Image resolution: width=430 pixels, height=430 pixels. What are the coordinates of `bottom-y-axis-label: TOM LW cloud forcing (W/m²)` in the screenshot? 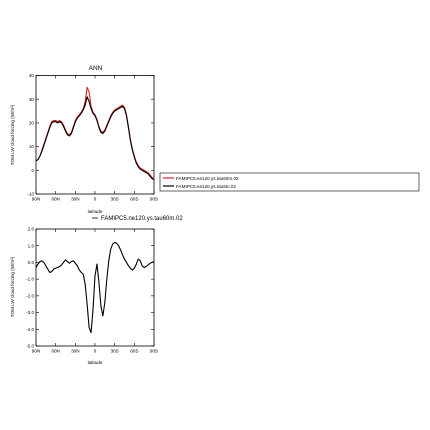 It's located at (12, 286).